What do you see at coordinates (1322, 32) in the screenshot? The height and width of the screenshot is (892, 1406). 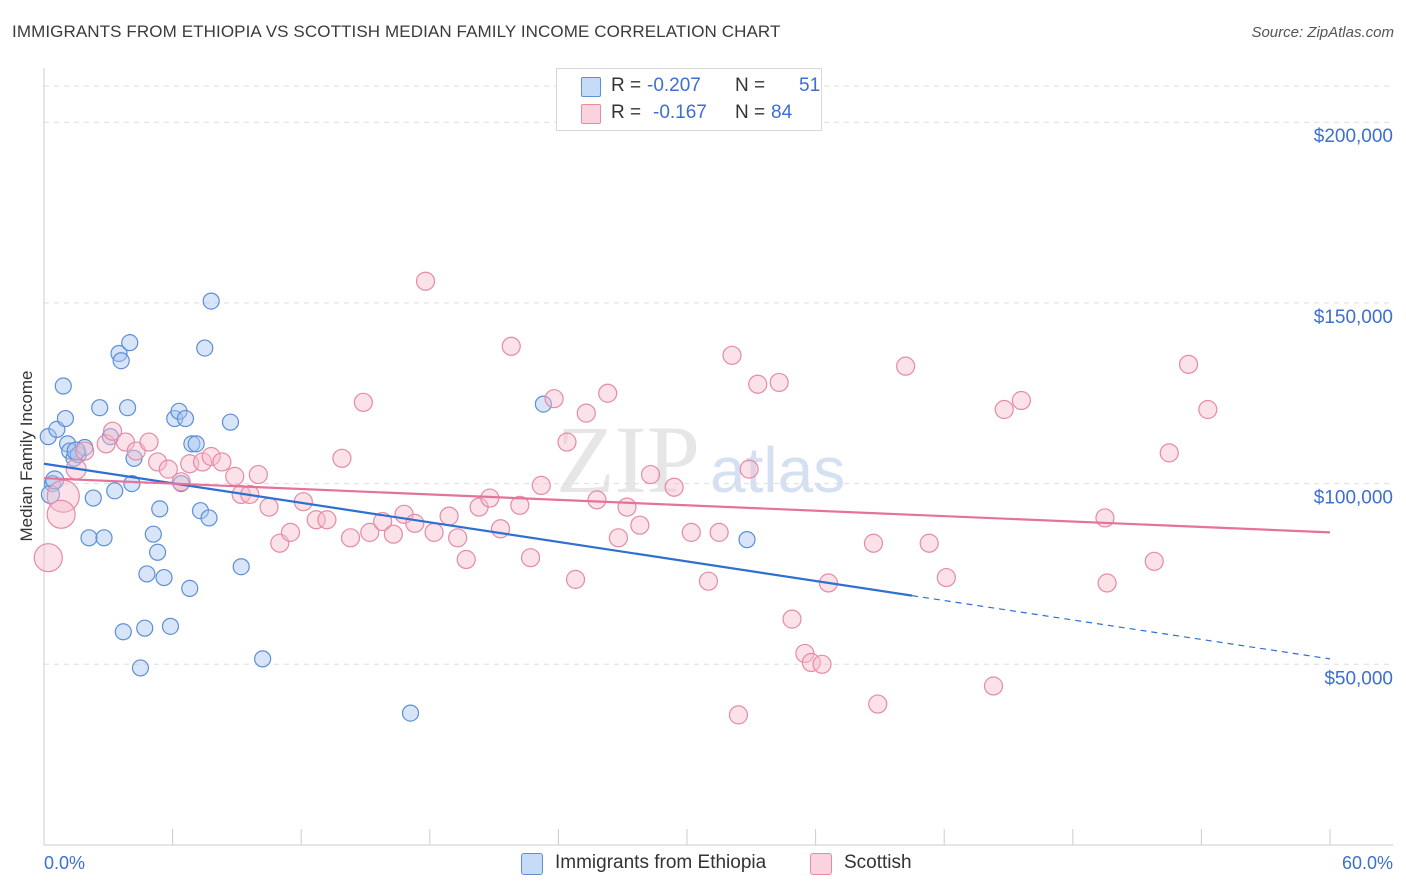 I see `chart-source: Source: ZipAtlas.com` at bounding box center [1322, 32].